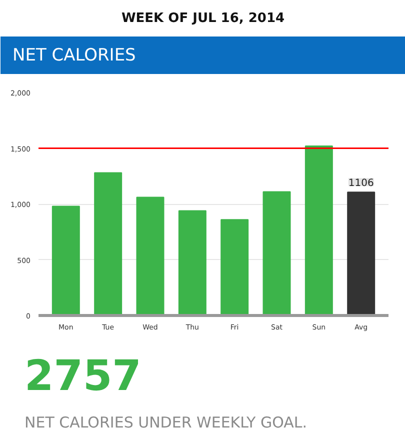 Image resolution: width=405 pixels, height=439 pixels. I want to click on data-label: 1106, so click(361, 184).